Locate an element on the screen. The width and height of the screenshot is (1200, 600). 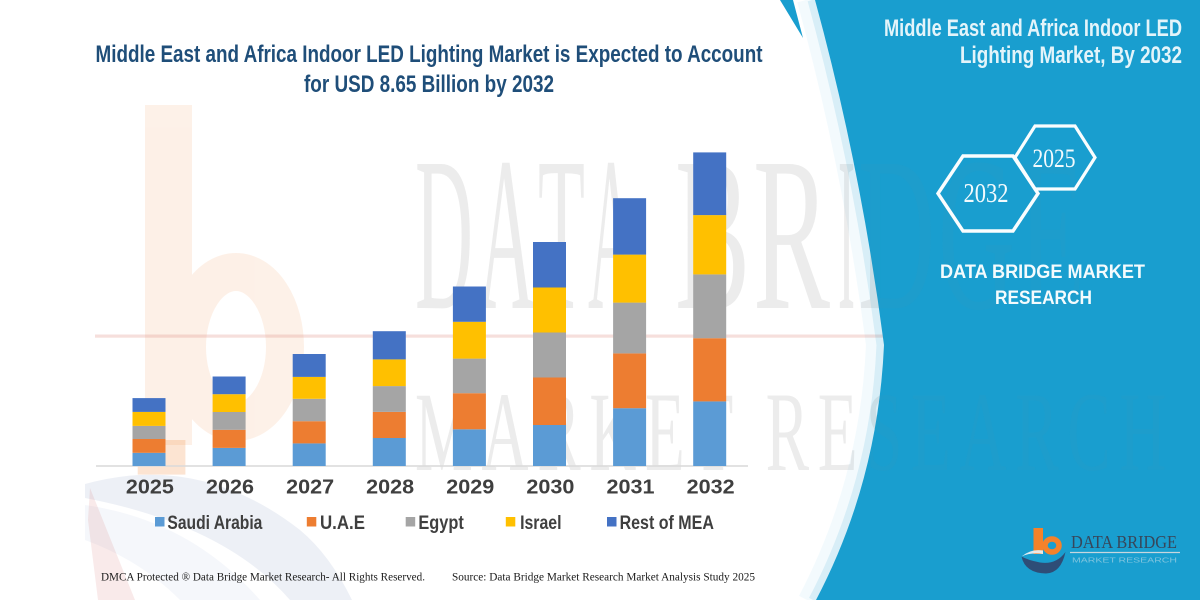
svg-text: A is located at coordinates (506, 234).